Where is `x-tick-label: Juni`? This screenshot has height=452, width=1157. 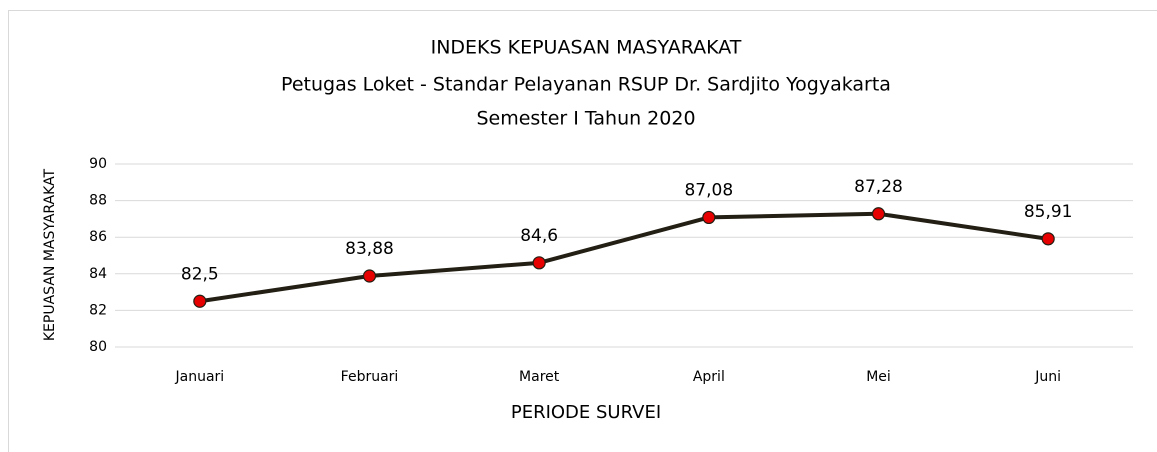 x-tick-label: Juni is located at coordinates (1047, 377).